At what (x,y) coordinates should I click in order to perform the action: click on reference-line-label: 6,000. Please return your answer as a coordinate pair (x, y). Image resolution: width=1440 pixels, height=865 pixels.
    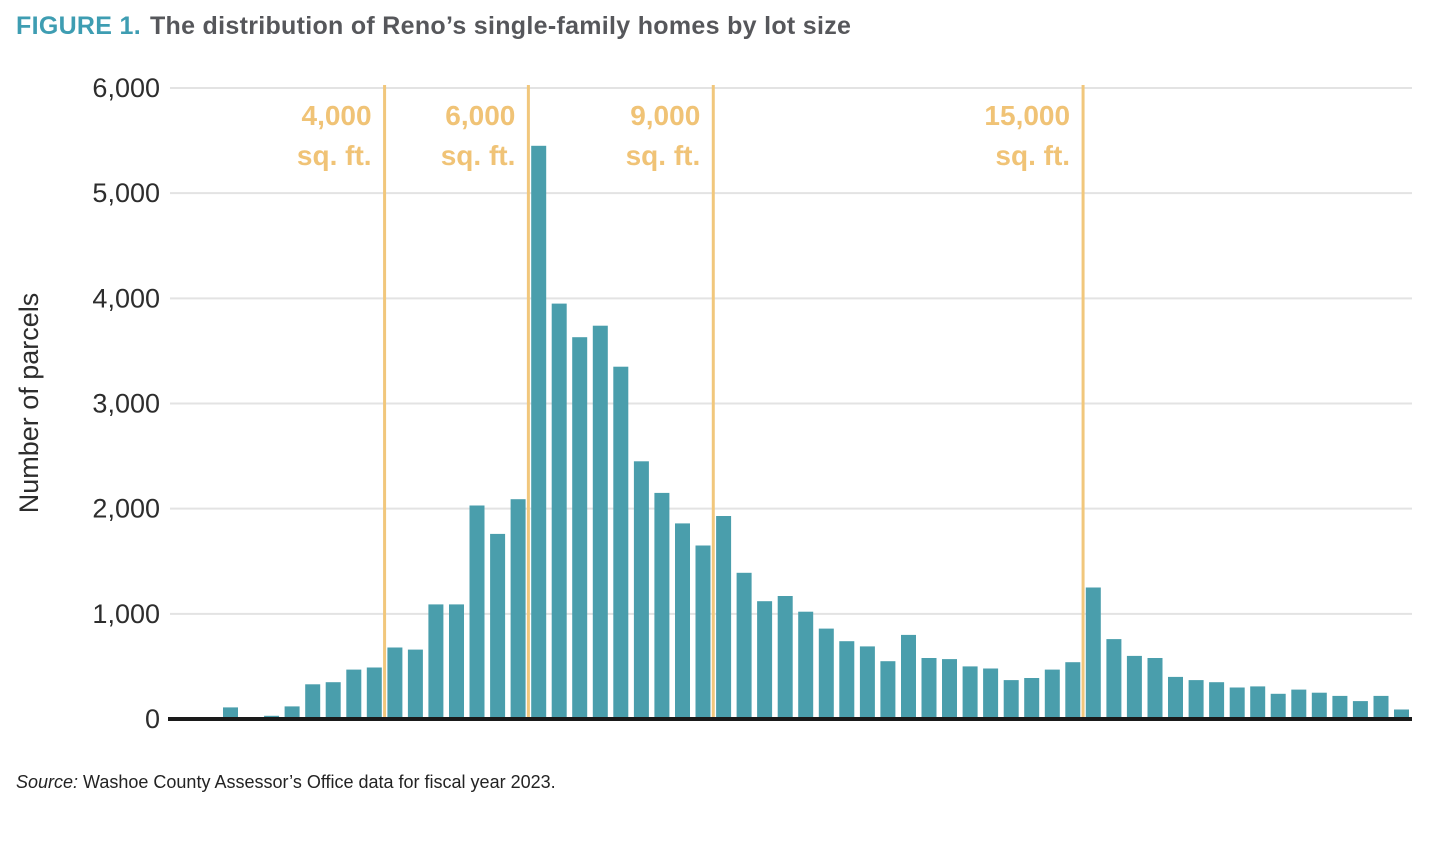
    Looking at the image, I should click on (480, 115).